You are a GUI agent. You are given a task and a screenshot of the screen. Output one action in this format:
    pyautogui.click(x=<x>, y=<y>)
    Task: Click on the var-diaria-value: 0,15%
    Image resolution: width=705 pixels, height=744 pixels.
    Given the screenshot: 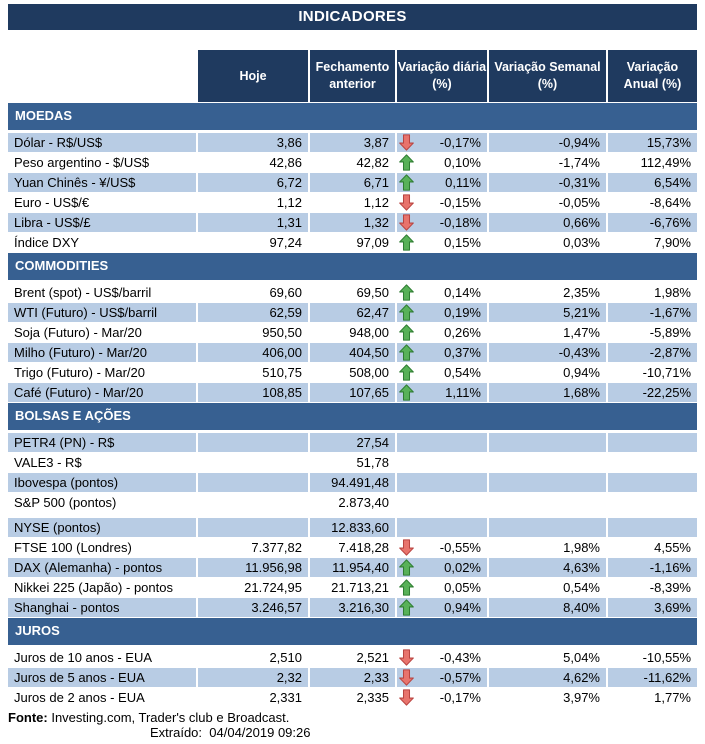 What is the action you would take?
    pyautogui.click(x=462, y=242)
    